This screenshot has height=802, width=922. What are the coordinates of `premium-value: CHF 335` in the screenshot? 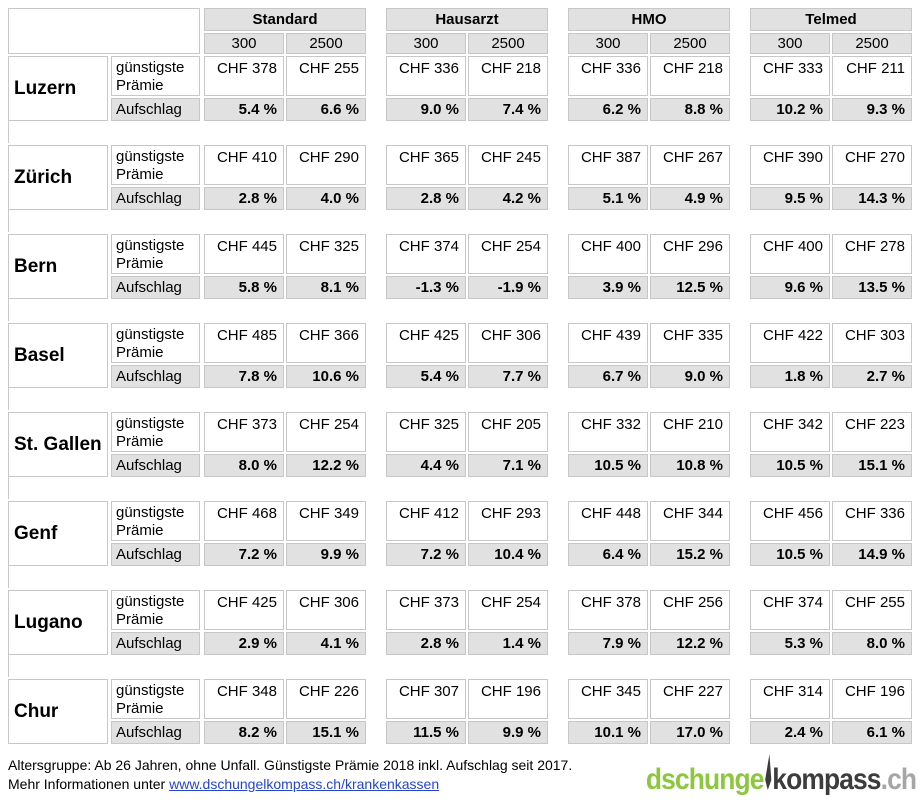 It's located at (690, 343).